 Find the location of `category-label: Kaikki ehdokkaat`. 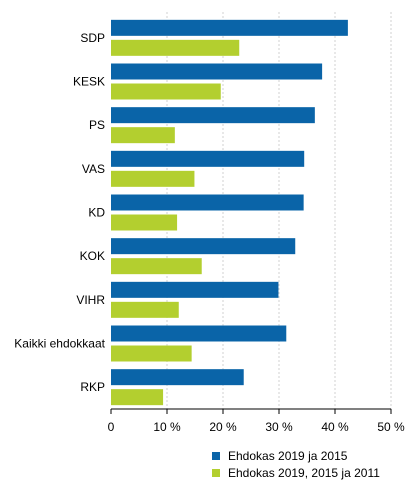

category-label: Kaikki ehdokkaat is located at coordinates (59, 344).